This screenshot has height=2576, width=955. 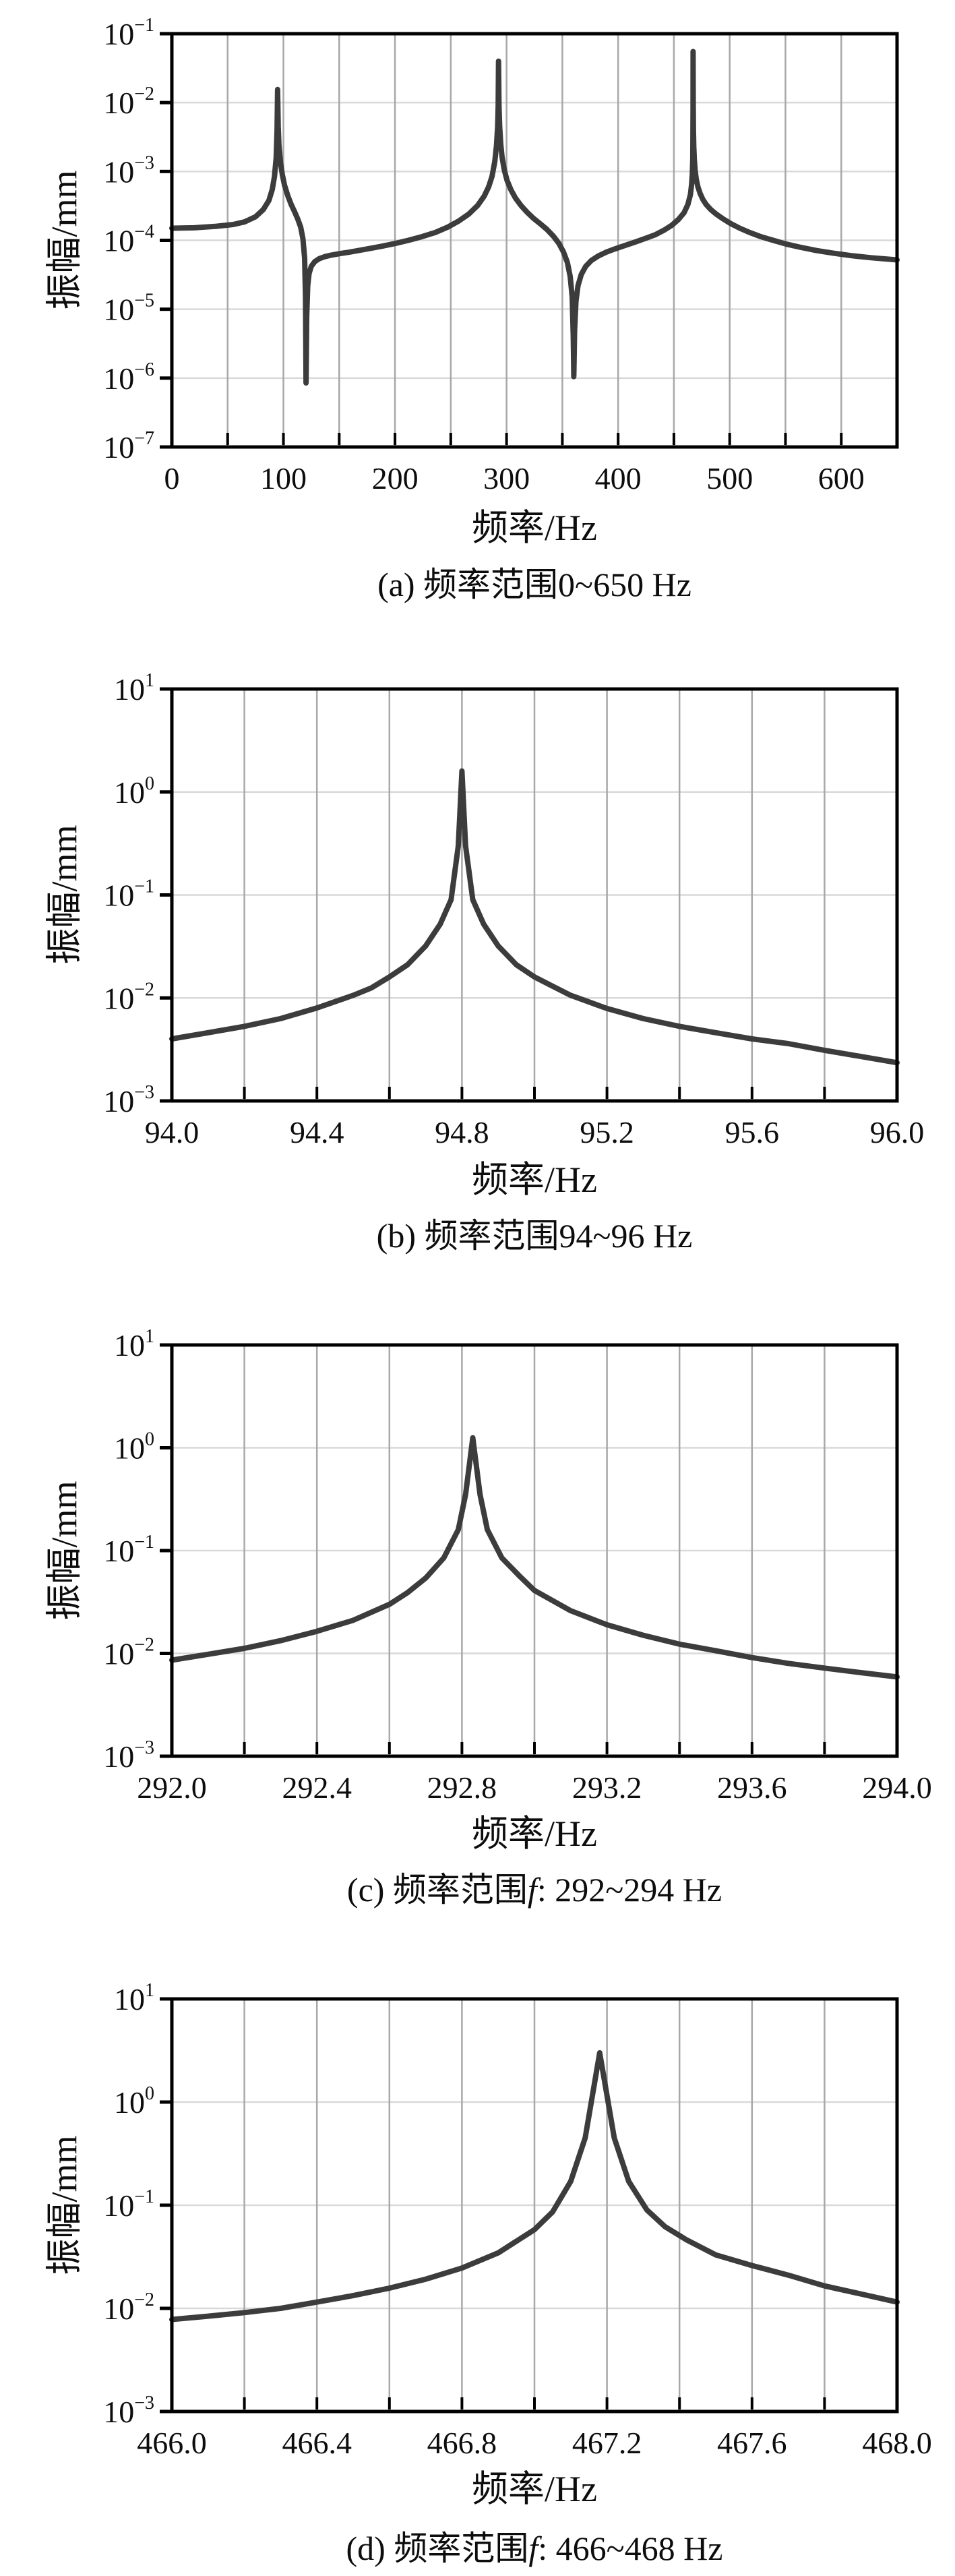 I want to click on x-tick-label: 300, so click(x=506, y=479).